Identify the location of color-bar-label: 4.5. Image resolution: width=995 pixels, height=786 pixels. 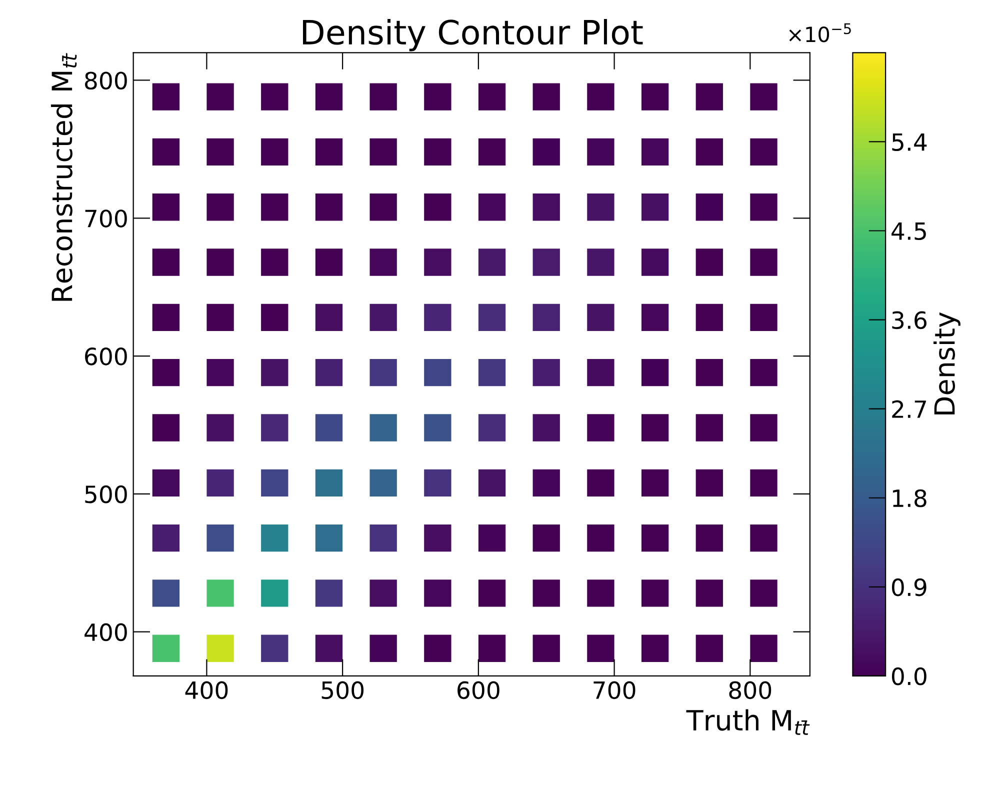
(909, 231).